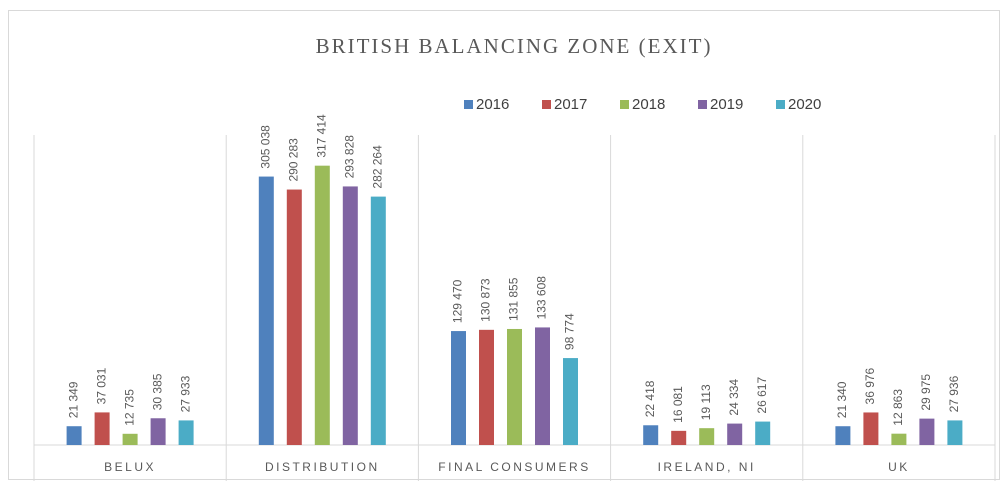 Image resolution: width=1008 pixels, height=488 pixels. Describe the element at coordinates (570, 331) in the screenshot. I see `data-label: 98 774` at that location.